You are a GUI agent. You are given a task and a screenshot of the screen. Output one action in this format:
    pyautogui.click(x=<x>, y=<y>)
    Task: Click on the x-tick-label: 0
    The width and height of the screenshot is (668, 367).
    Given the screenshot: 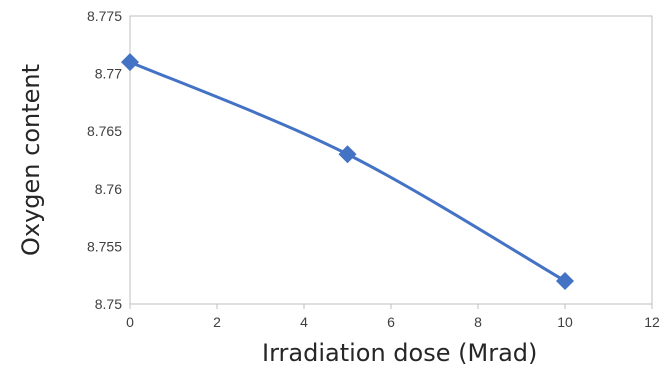 What is the action you would take?
    pyautogui.click(x=130, y=322)
    